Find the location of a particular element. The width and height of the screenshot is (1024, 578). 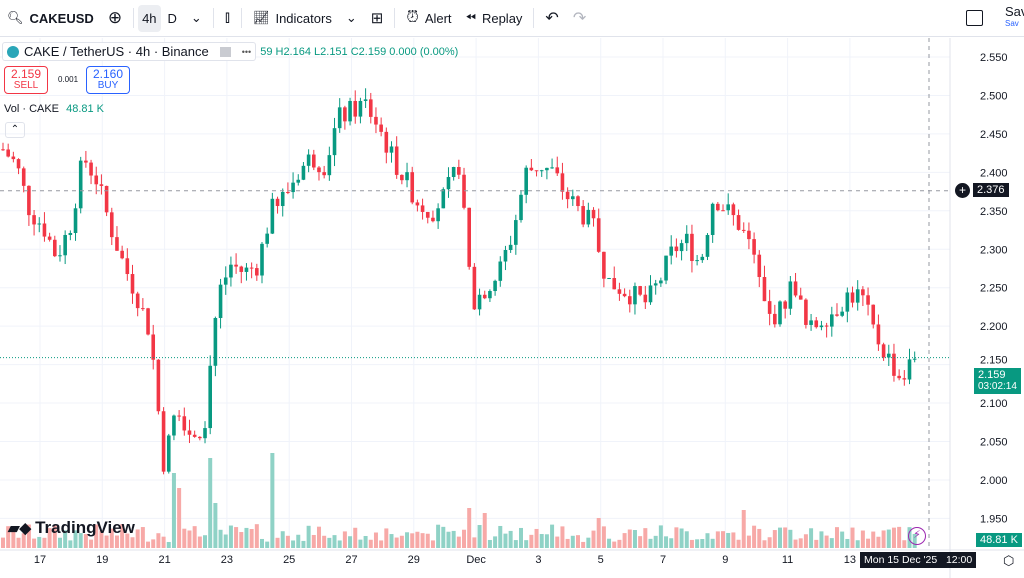

add-alert-plus-icon: + is located at coordinates (962, 190).